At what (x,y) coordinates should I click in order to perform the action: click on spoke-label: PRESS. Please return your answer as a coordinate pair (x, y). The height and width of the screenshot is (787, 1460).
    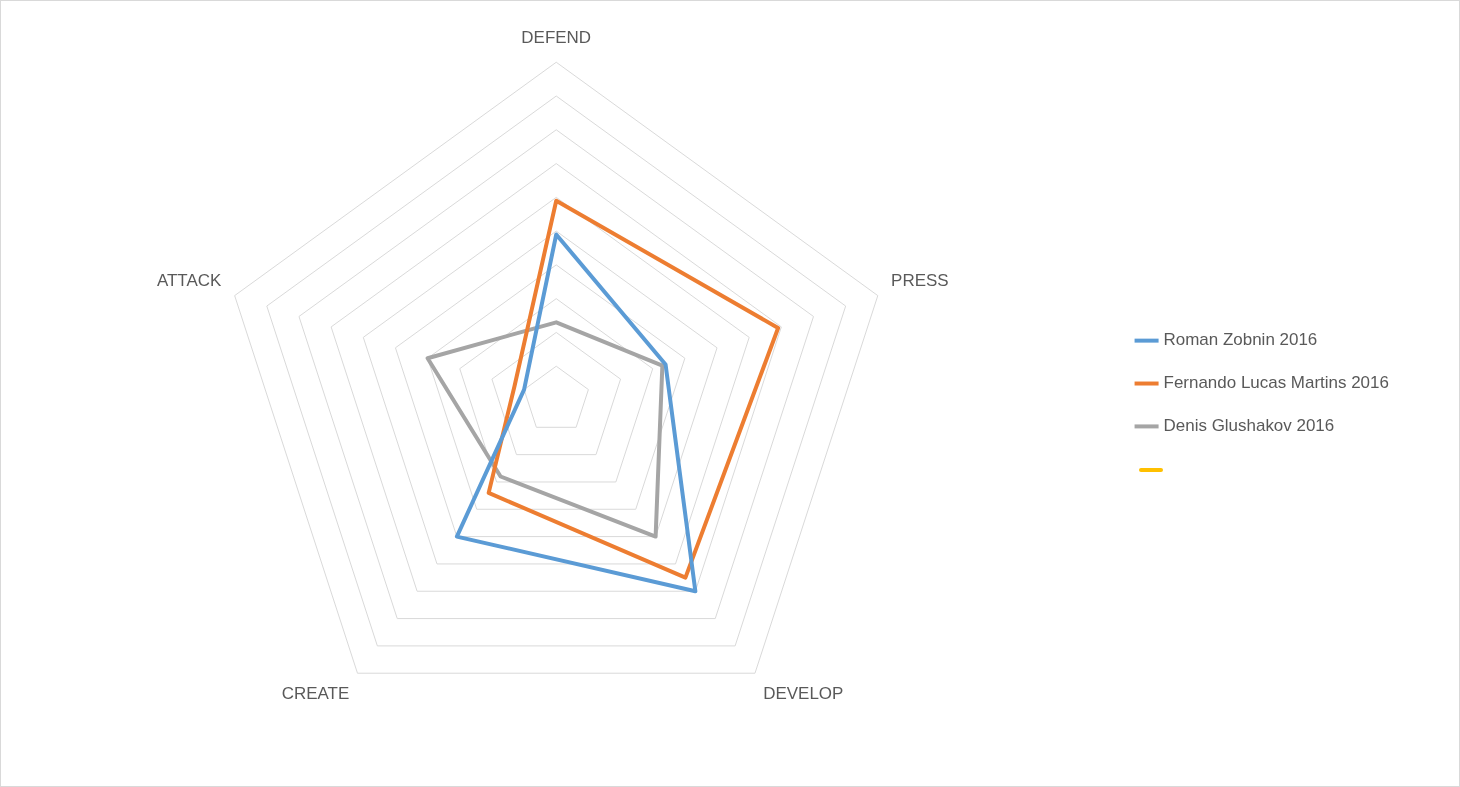
    Looking at the image, I should click on (920, 280).